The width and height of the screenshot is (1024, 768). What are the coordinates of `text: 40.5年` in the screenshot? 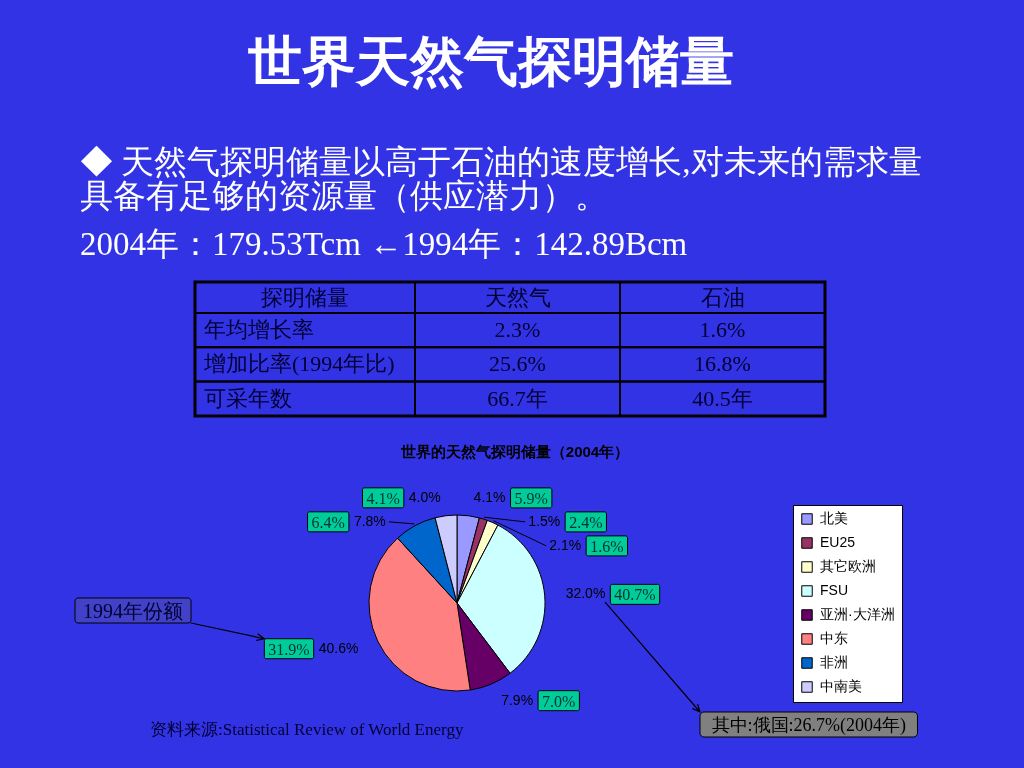 It's located at (722, 398).